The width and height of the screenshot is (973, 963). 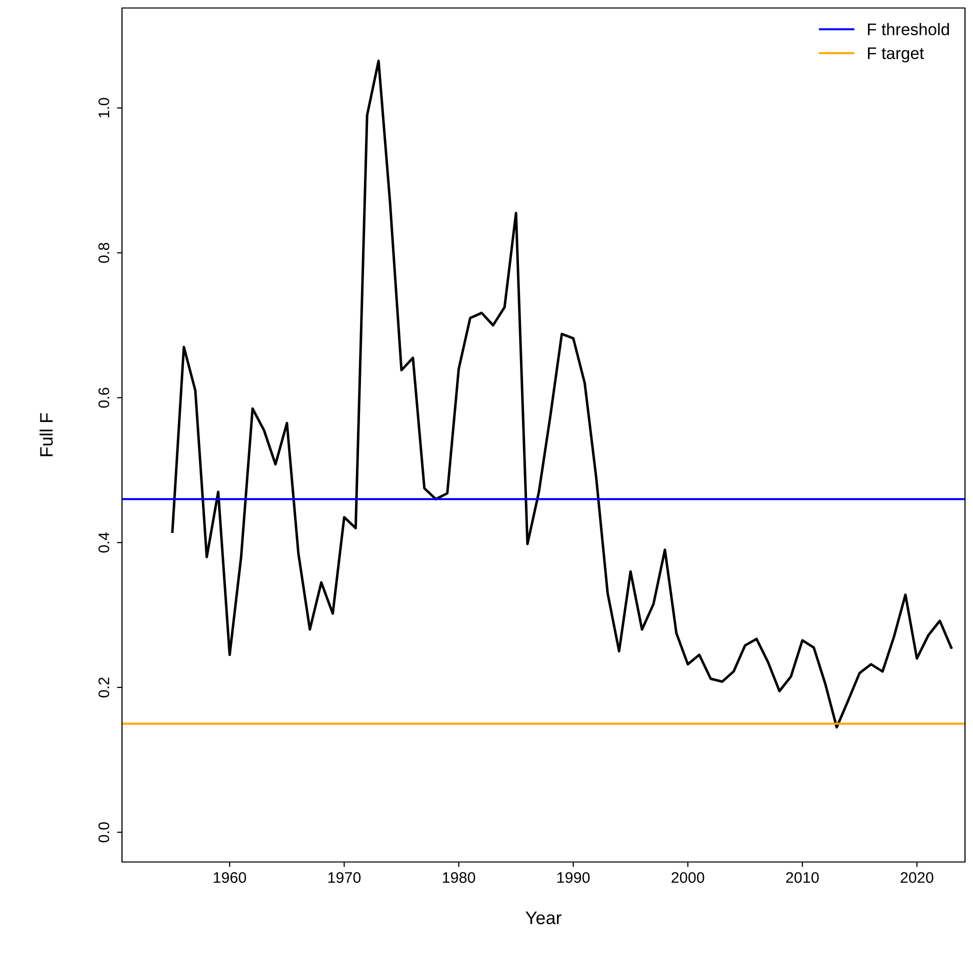 I want to click on y-tick-label: 0.6, so click(x=104, y=398).